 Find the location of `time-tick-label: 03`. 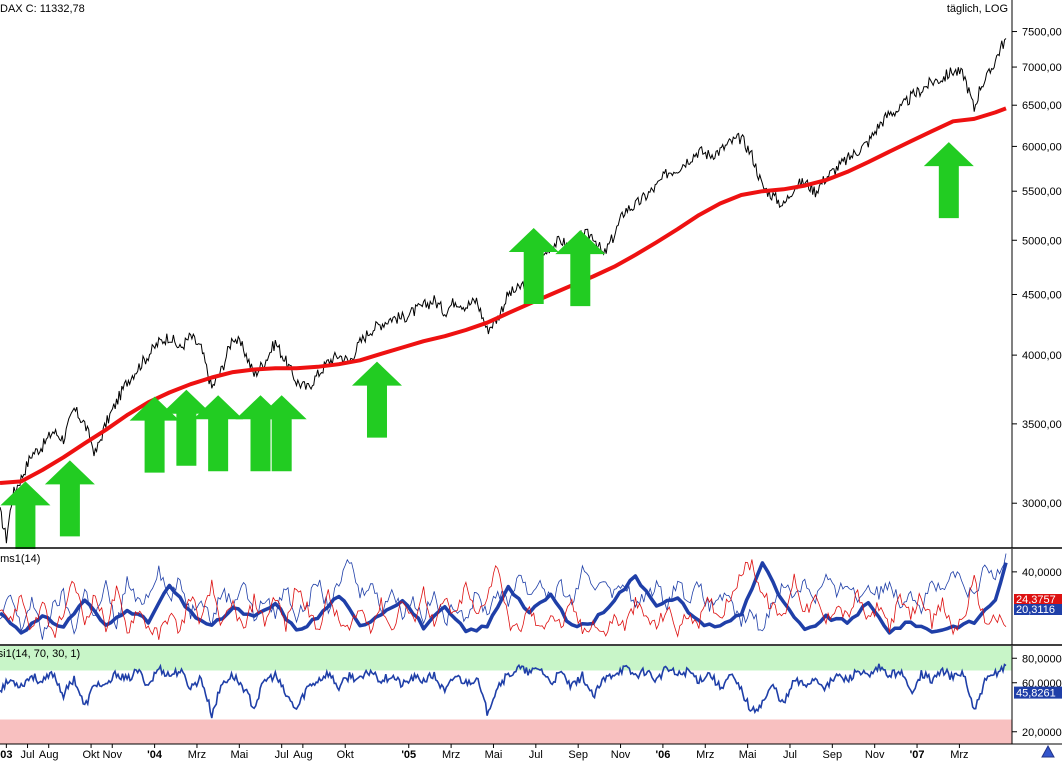

time-tick-label: 03 is located at coordinates (6, 755).